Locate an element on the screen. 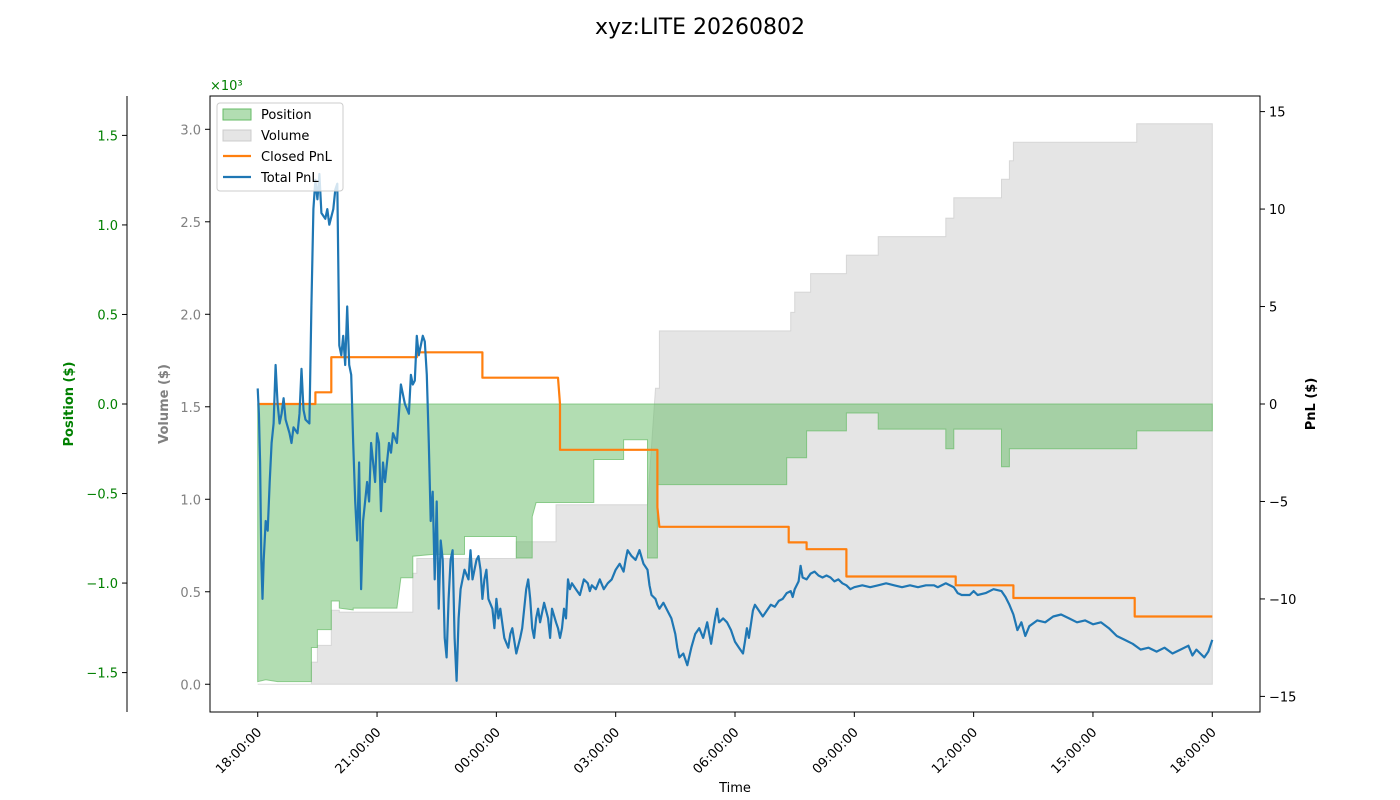  chart-title: xyz:LITE 20260802 is located at coordinates (700, 27).